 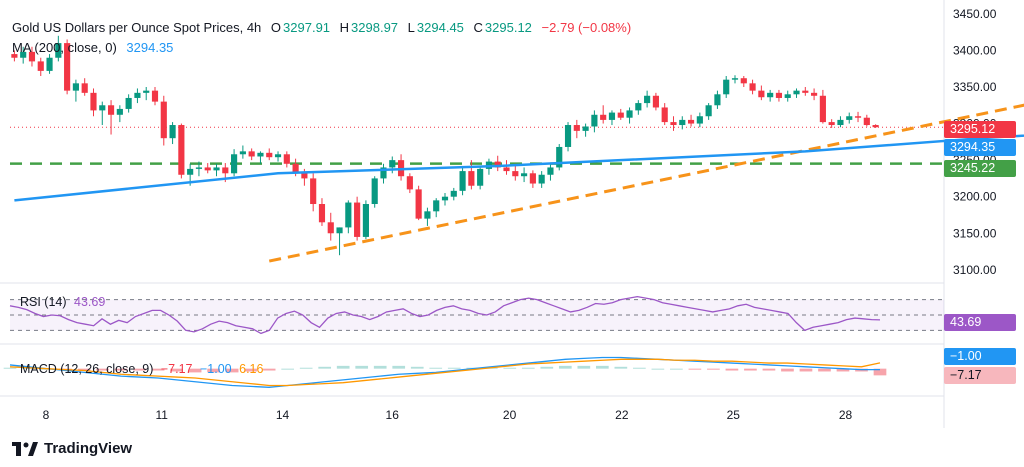 What do you see at coordinates (519, 168) in the screenshot?
I see `ma-200-line` at bounding box center [519, 168].